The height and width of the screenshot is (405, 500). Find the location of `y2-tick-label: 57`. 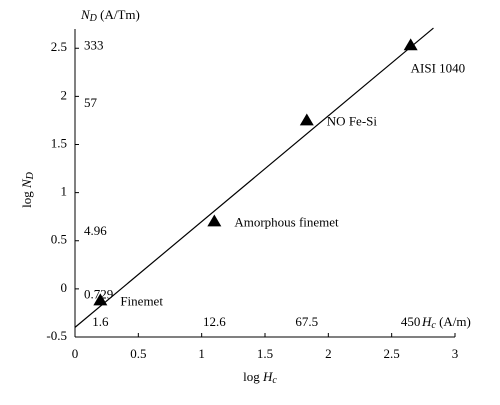

y2-tick-label: 57 is located at coordinates (91, 102).